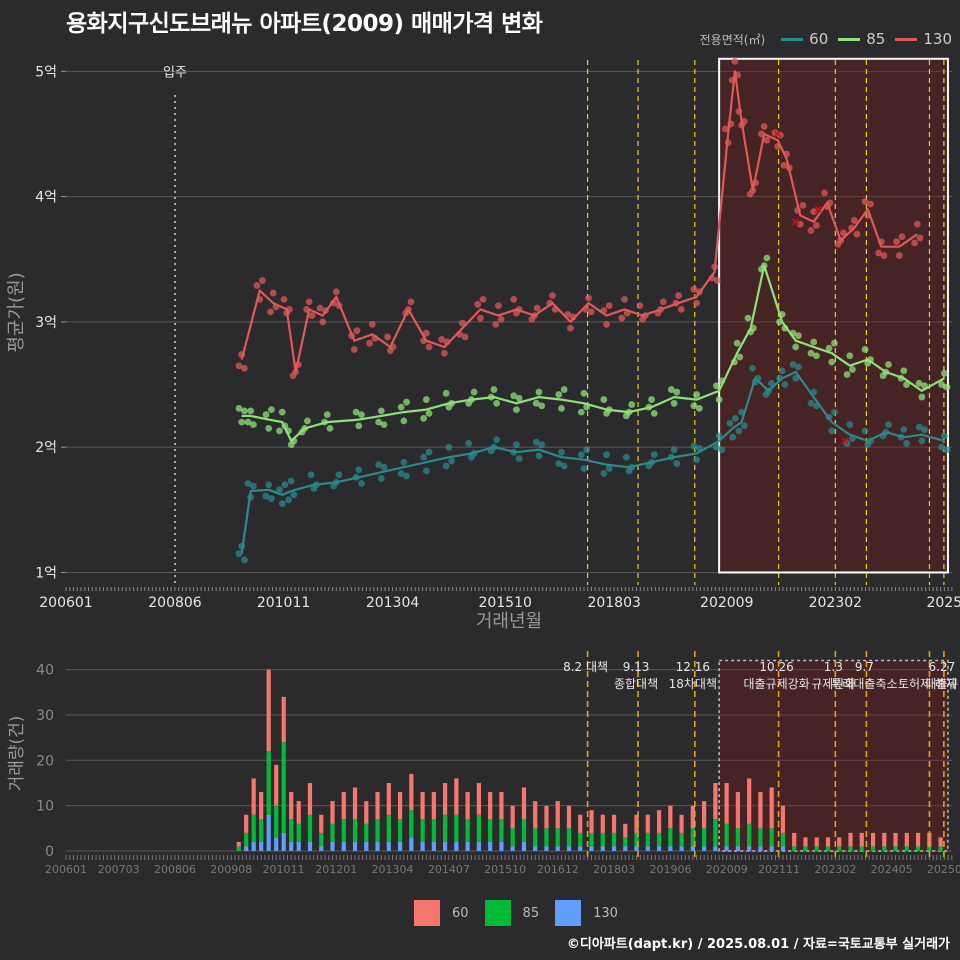 This screenshot has height=960, width=960. Describe the element at coordinates (864, 684) in the screenshot. I see `policy-label: 특례대출축소` at that location.